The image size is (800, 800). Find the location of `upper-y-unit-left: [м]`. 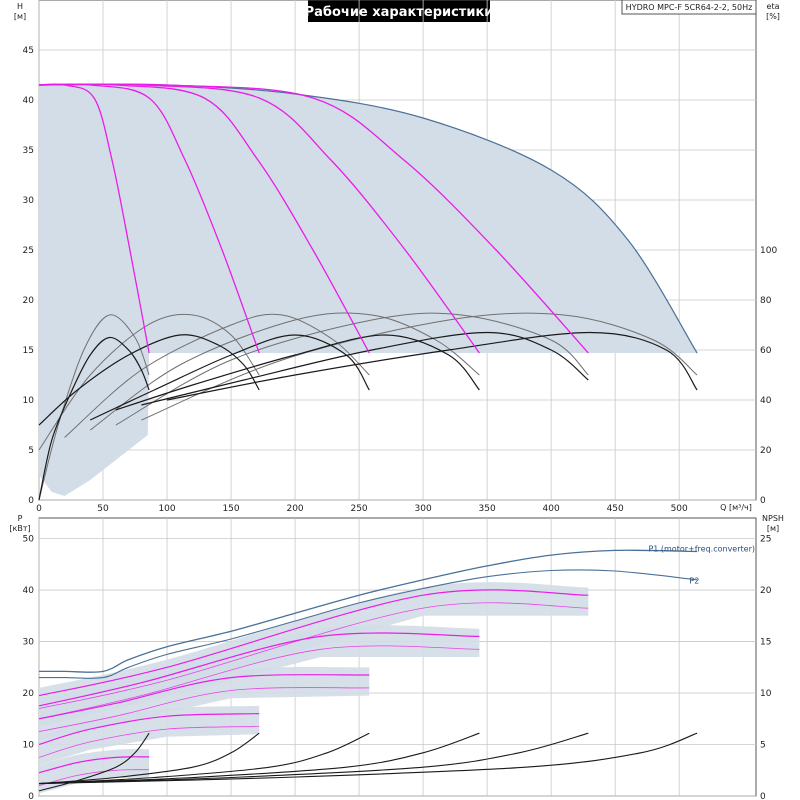

upper-y-unit-left: [м] is located at coordinates (20, 16).